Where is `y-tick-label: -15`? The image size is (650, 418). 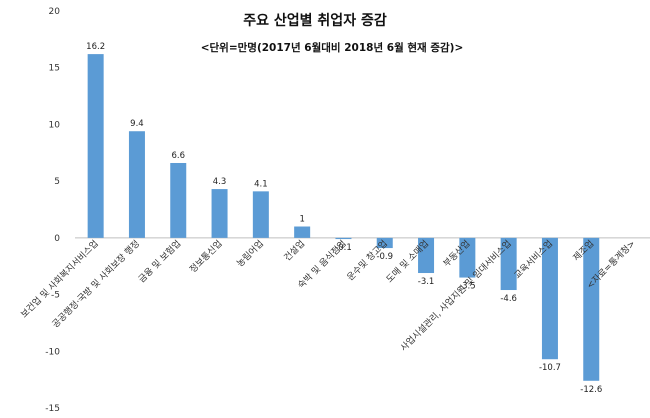
y-tick-label: -15 is located at coordinates (52, 409).